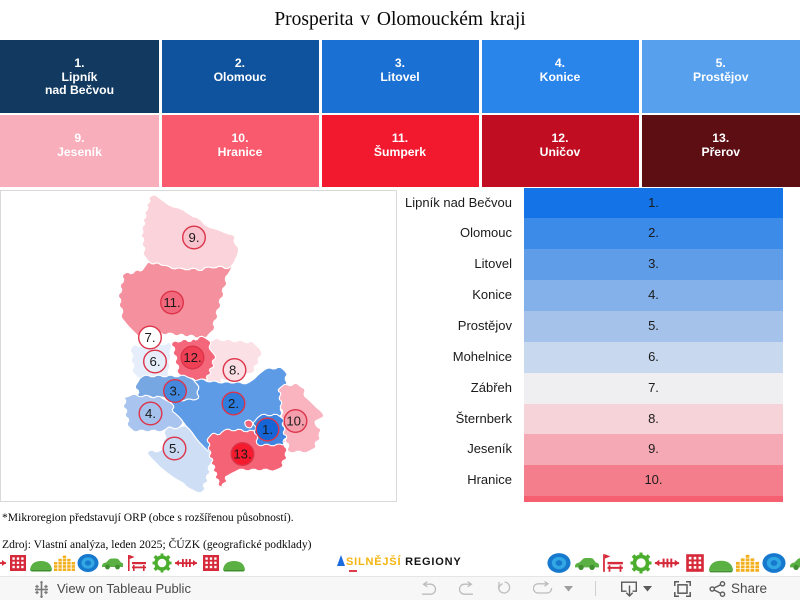 The width and height of the screenshot is (800, 600). What do you see at coordinates (194, 237) in the screenshot?
I see `svg-text: 9.` at bounding box center [194, 237].